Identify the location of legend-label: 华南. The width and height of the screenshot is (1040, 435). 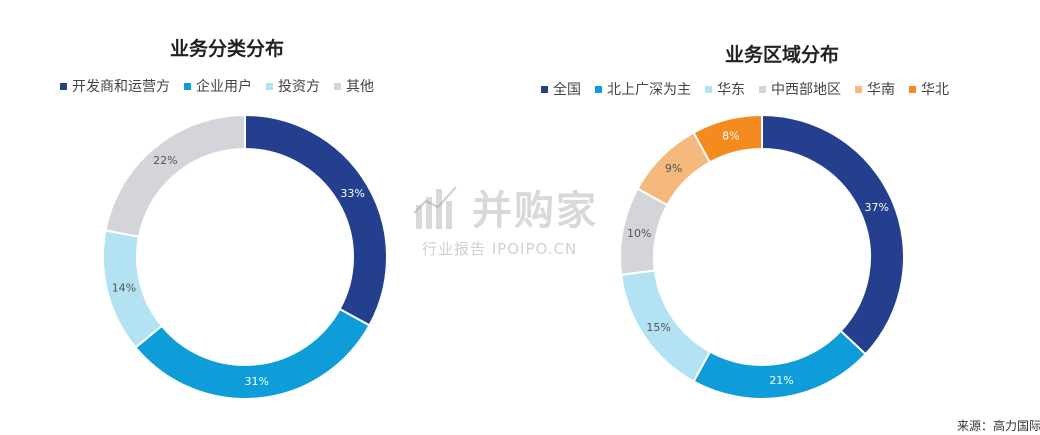
(881, 90).